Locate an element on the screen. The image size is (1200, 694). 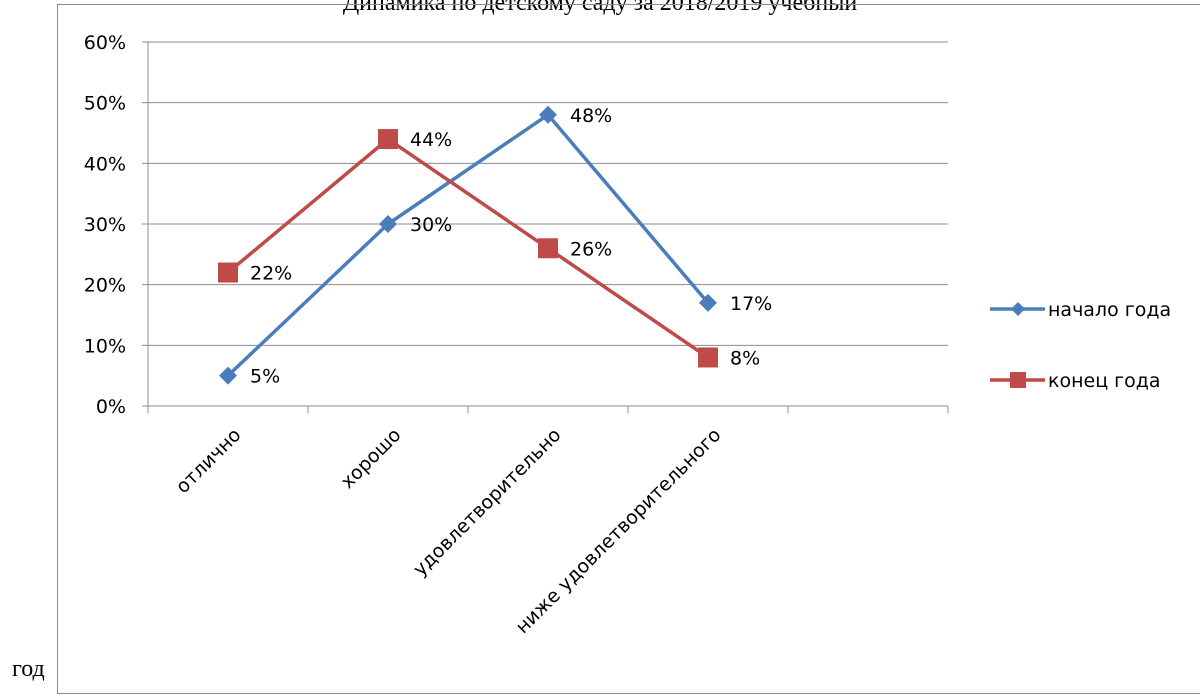
y-tick-label: 40% is located at coordinates (105, 164).